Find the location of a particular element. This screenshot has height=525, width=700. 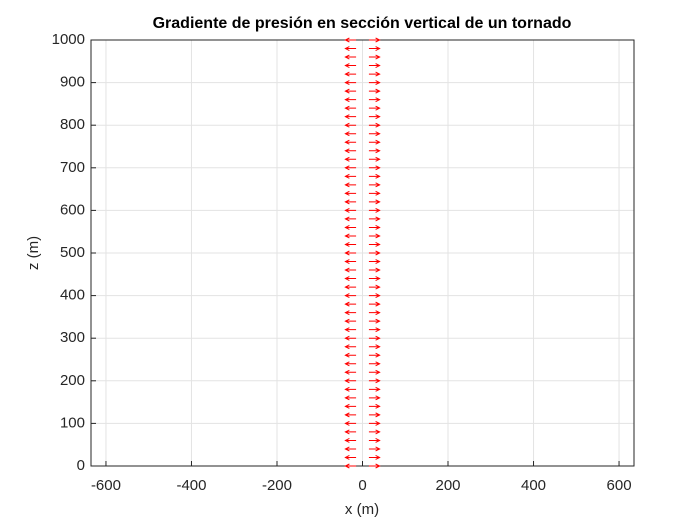

x-tick-label: -200 is located at coordinates (277, 485).